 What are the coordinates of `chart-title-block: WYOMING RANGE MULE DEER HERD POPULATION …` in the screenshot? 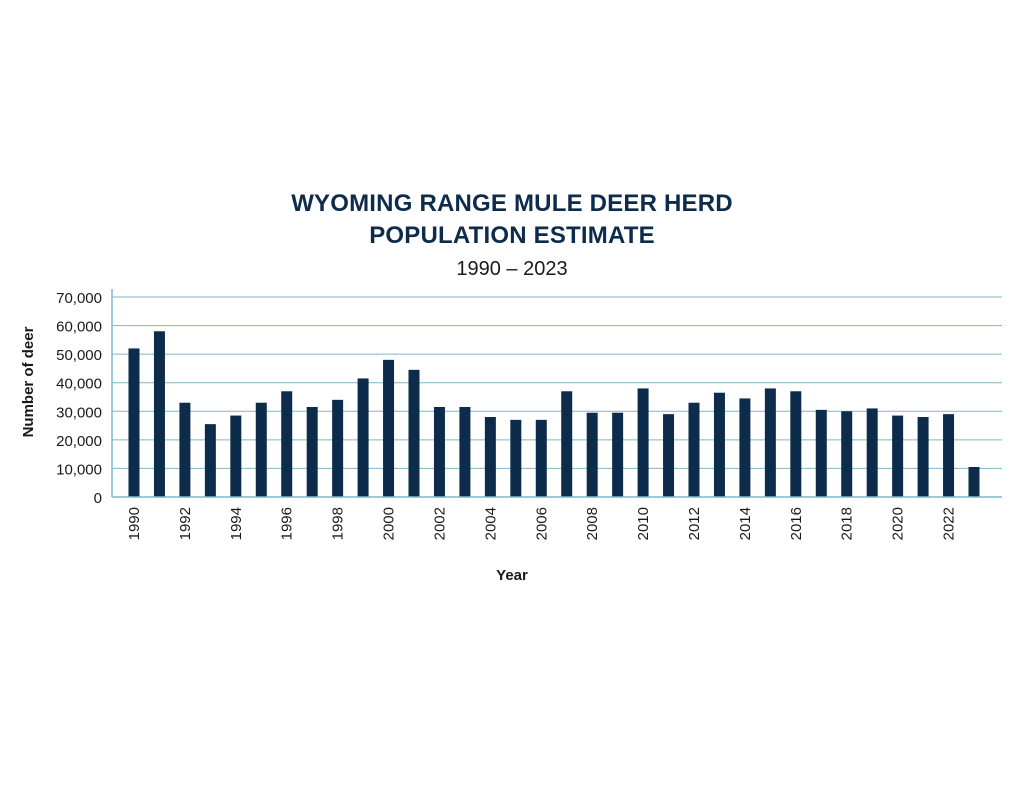 It's located at (512, 236).